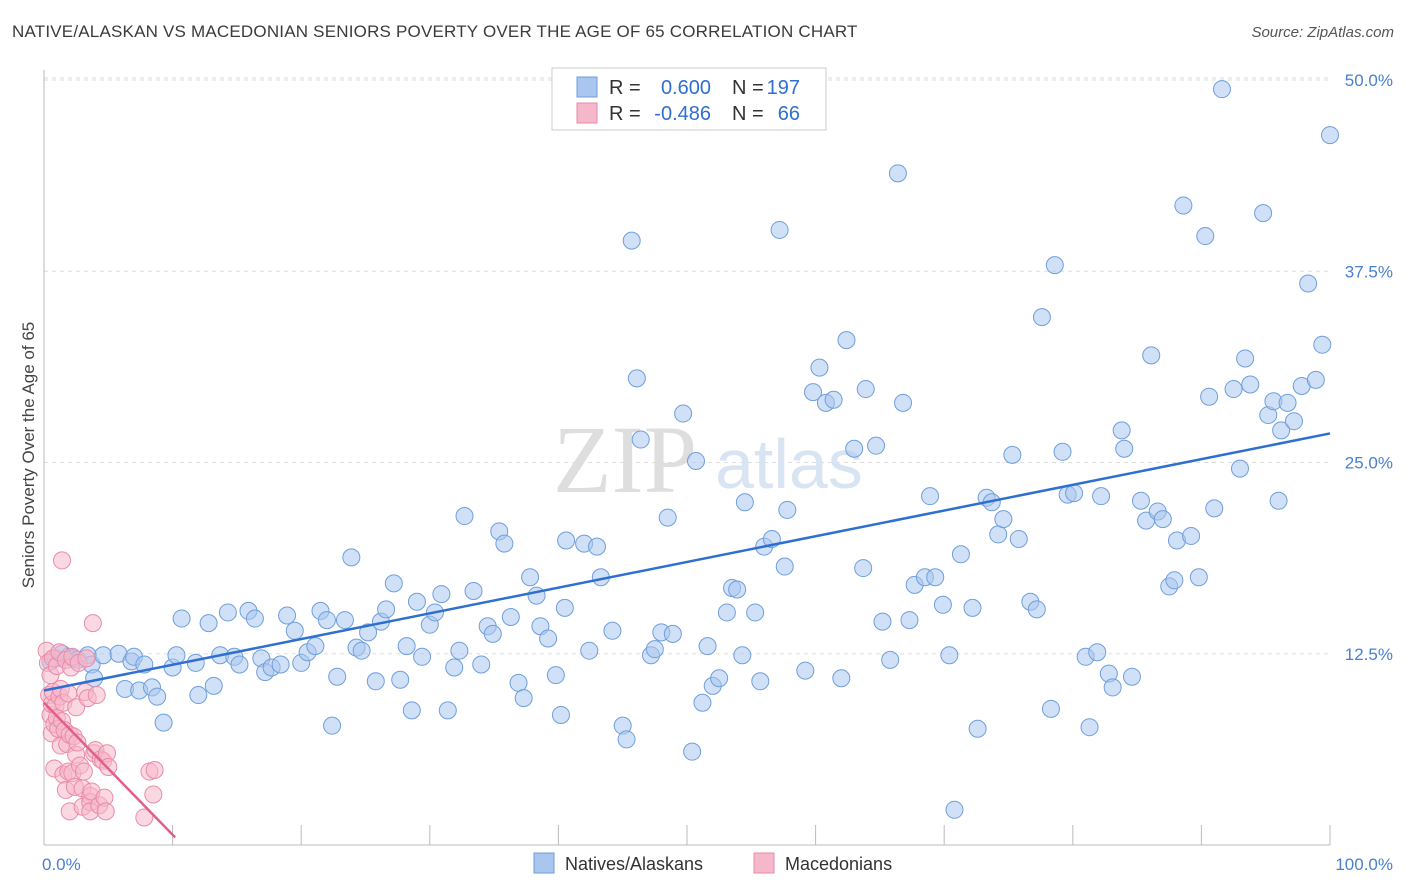 Image resolution: width=1406 pixels, height=892 pixels. Describe the element at coordinates (1369, 80) in the screenshot. I see `y-tick-label-3: 50.0%` at that location.